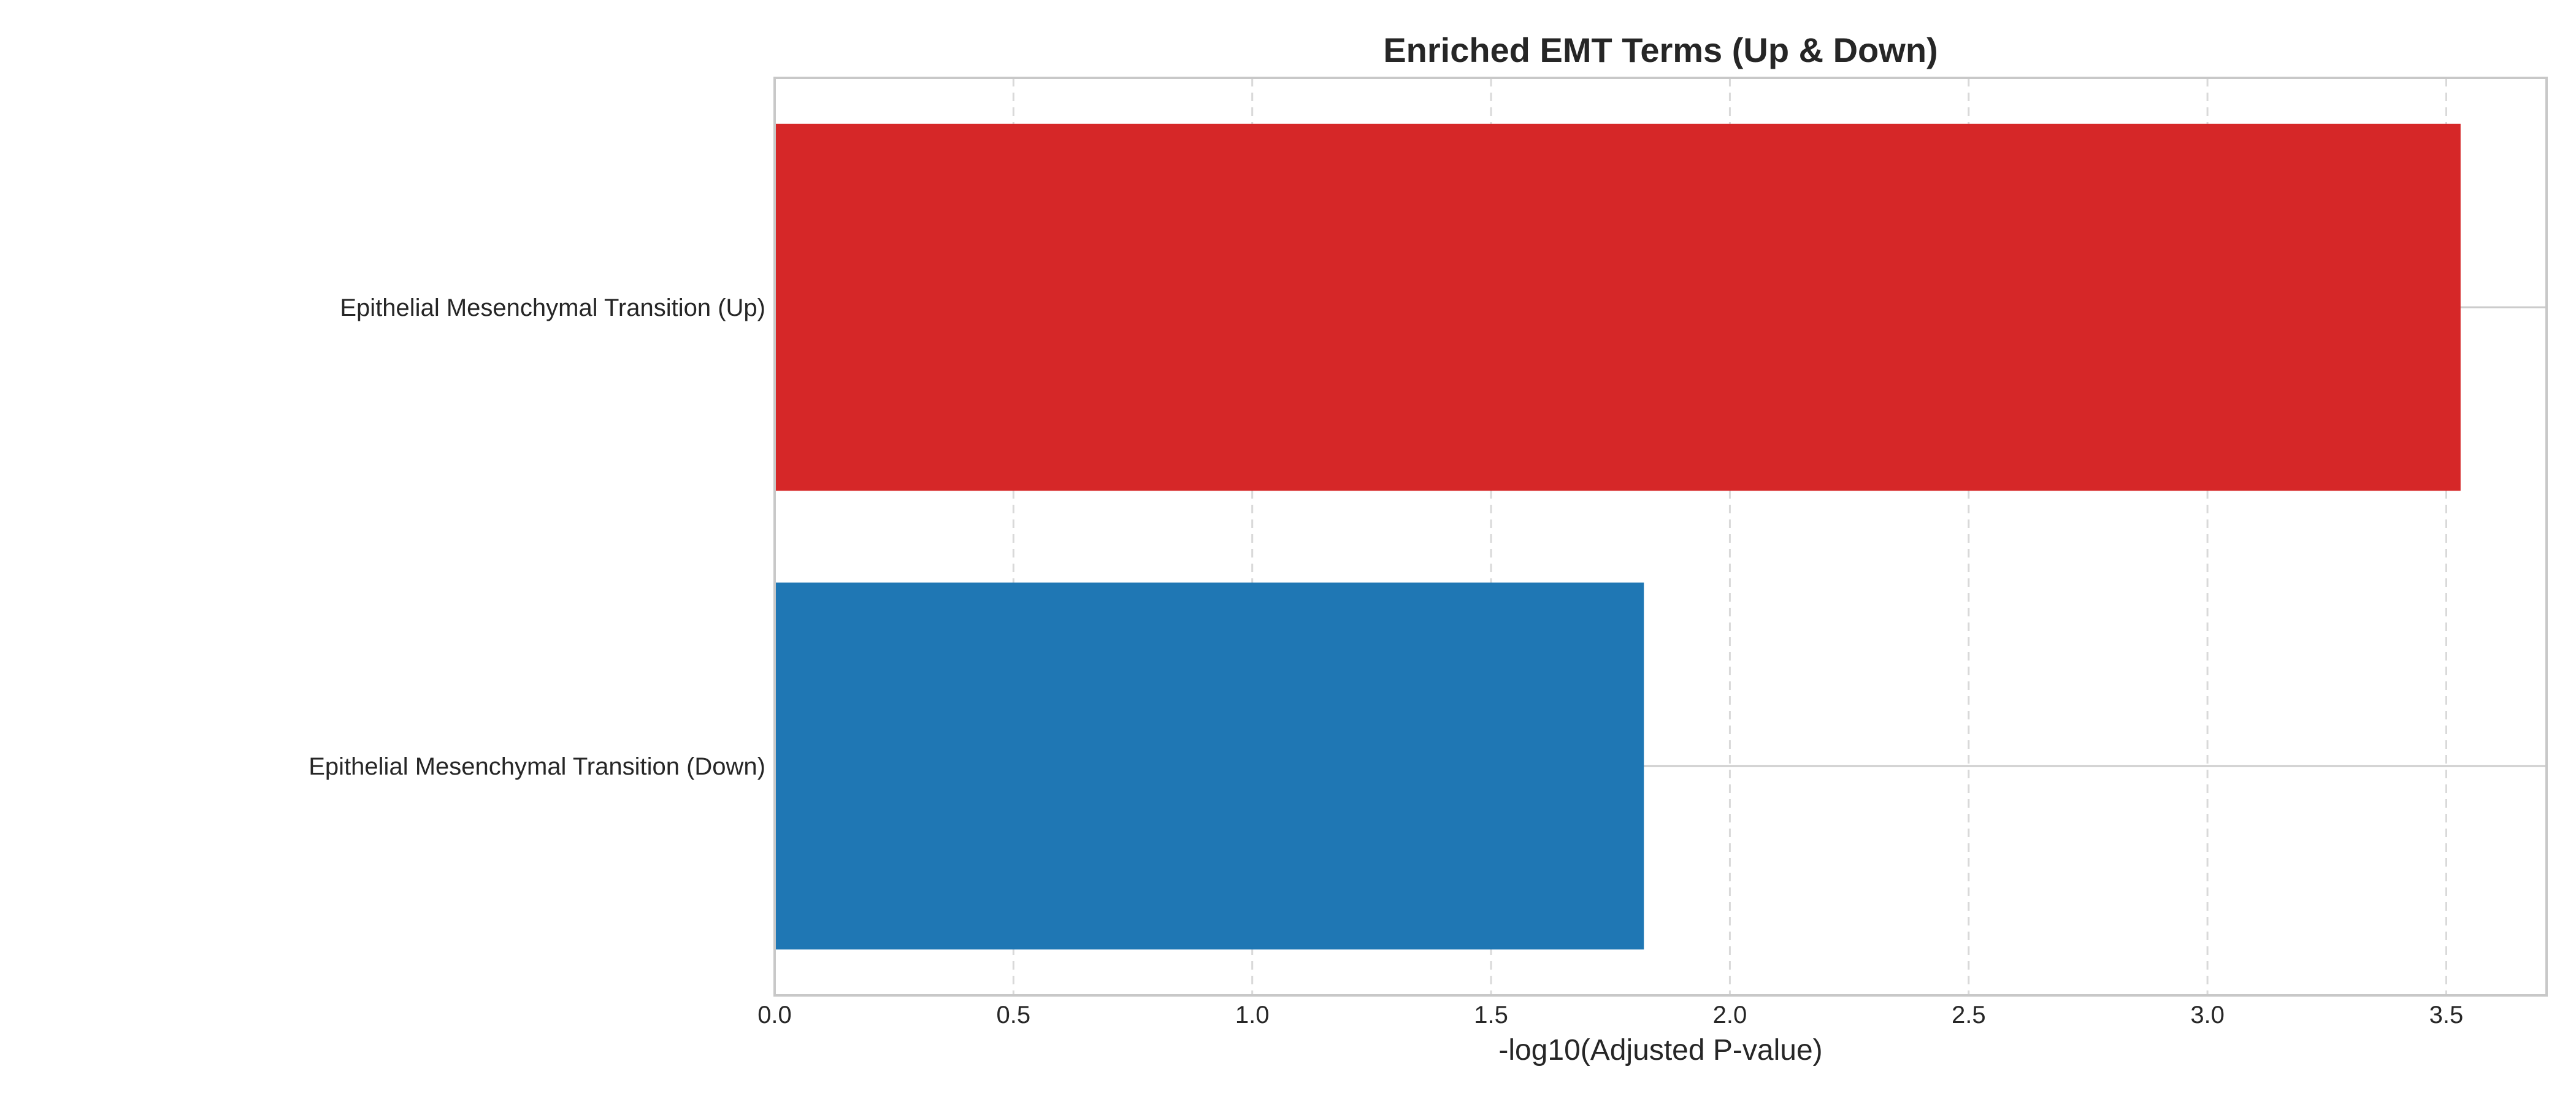 The image size is (2576, 1107). What do you see at coordinates (1252, 1015) in the screenshot?
I see `x-tick-label: 1.0` at bounding box center [1252, 1015].